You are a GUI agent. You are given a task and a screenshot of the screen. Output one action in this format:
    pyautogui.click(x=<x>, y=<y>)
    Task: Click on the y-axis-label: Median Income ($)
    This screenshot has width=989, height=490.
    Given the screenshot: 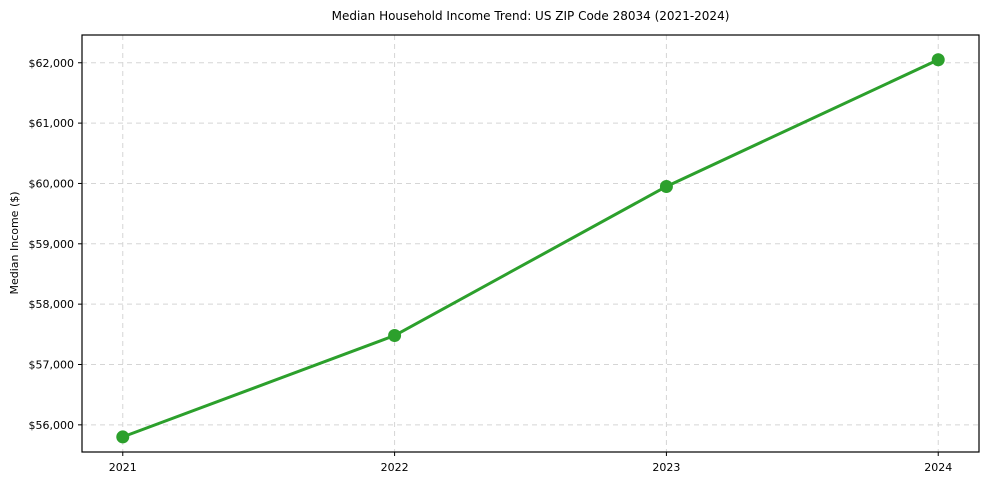 What is the action you would take?
    pyautogui.click(x=14, y=243)
    